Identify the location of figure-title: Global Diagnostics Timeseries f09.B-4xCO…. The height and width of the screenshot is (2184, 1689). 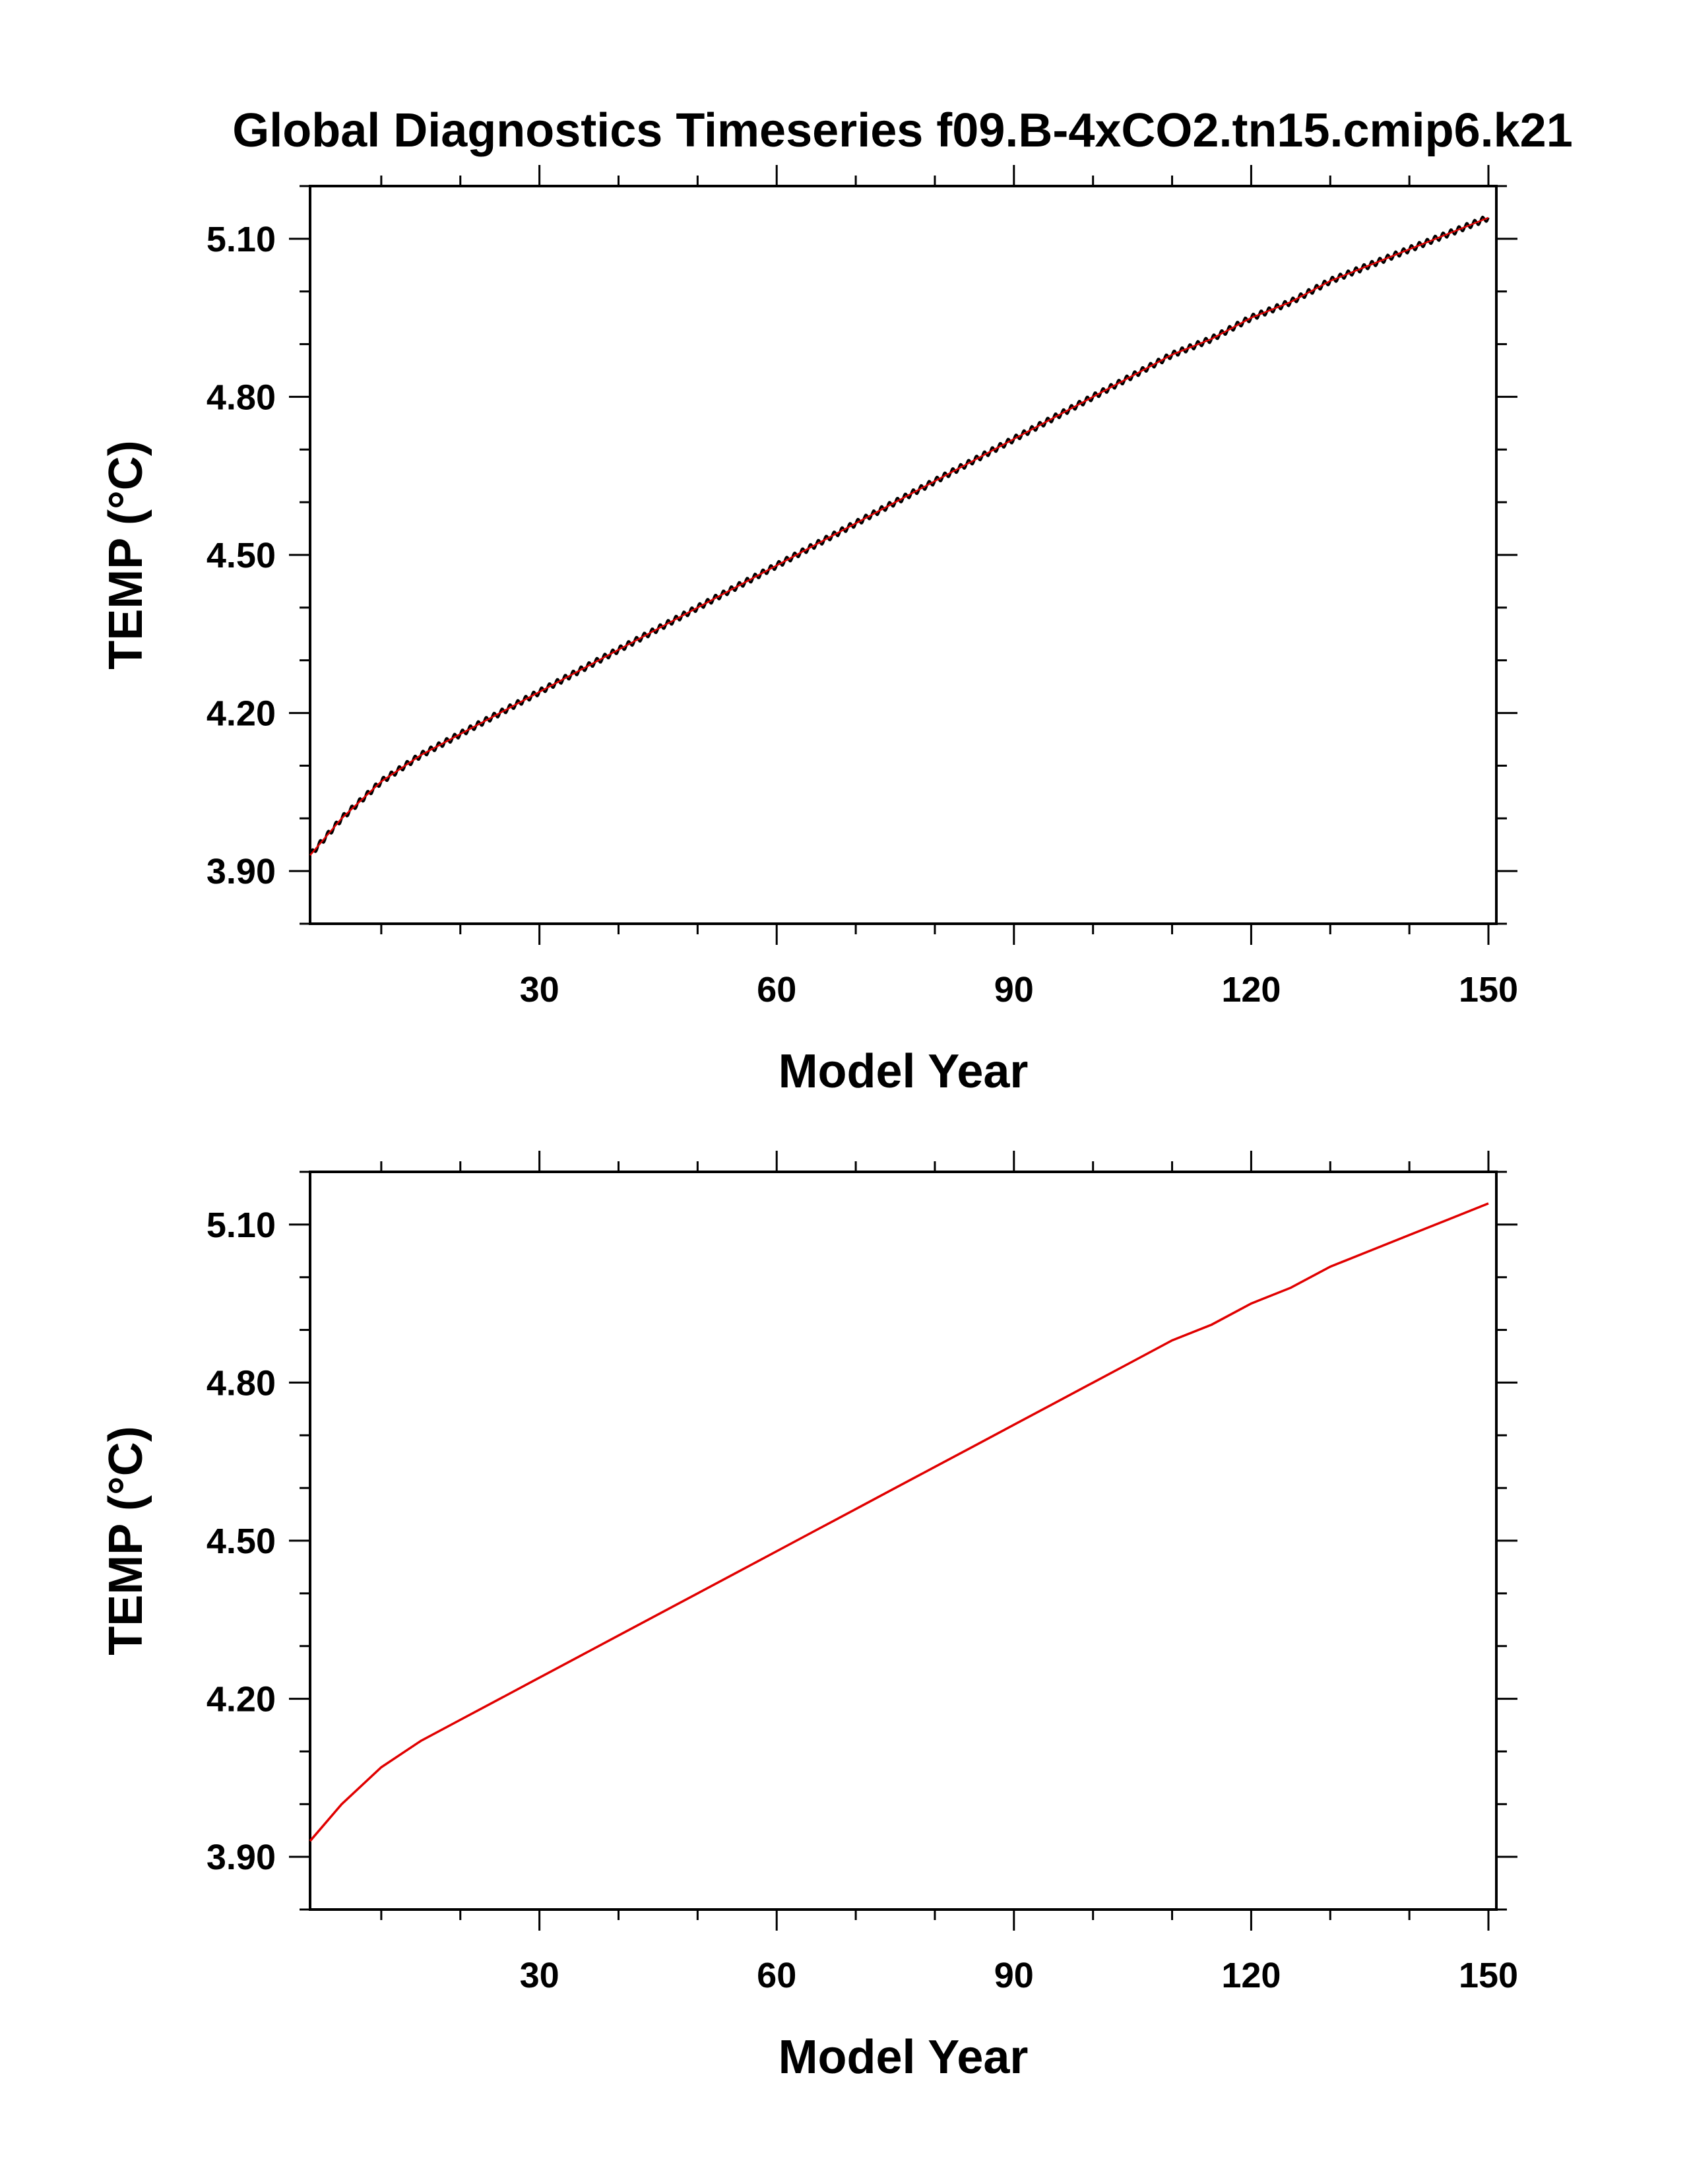
(902, 130).